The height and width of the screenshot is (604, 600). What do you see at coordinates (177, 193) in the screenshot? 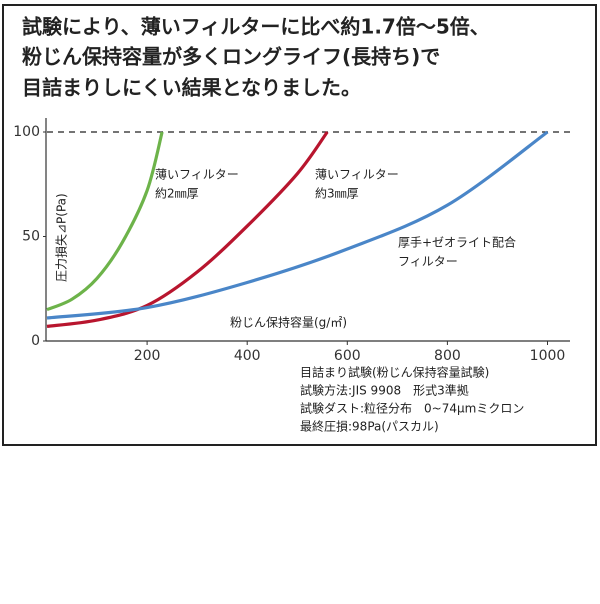
I see `series-annotation: 約2㎜厚` at bounding box center [177, 193].